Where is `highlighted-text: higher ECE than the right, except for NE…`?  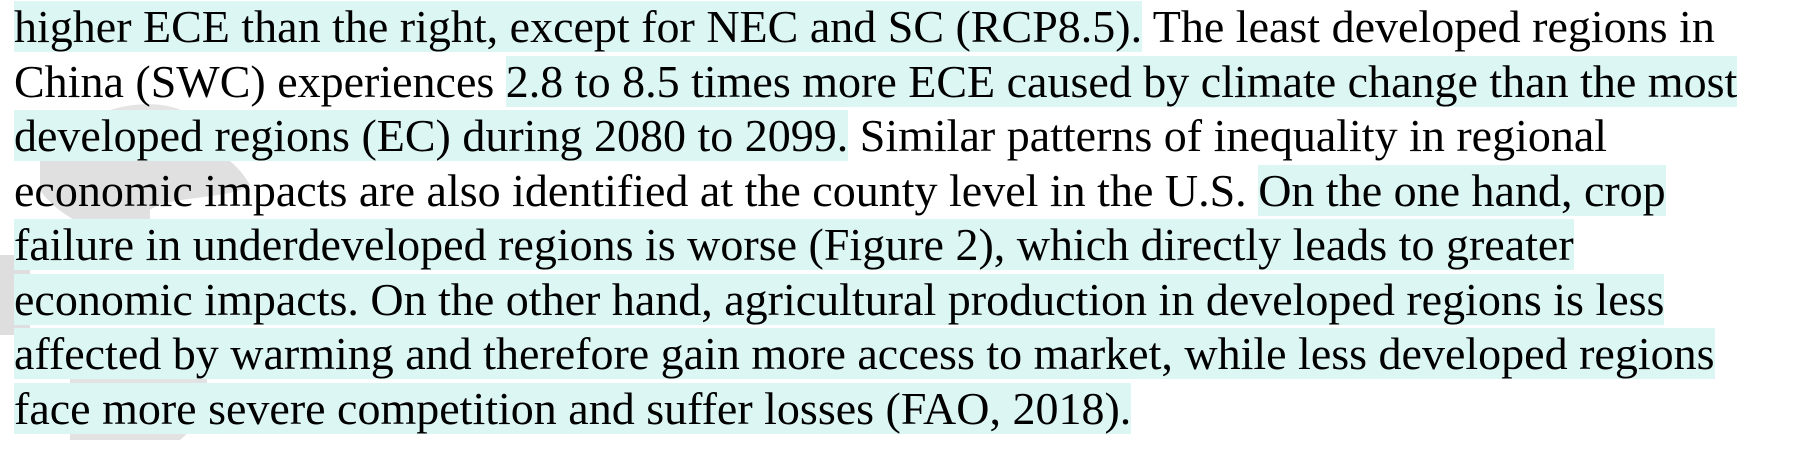 highlighted-text: higher ECE than the right, except for NE… is located at coordinates (578, 26).